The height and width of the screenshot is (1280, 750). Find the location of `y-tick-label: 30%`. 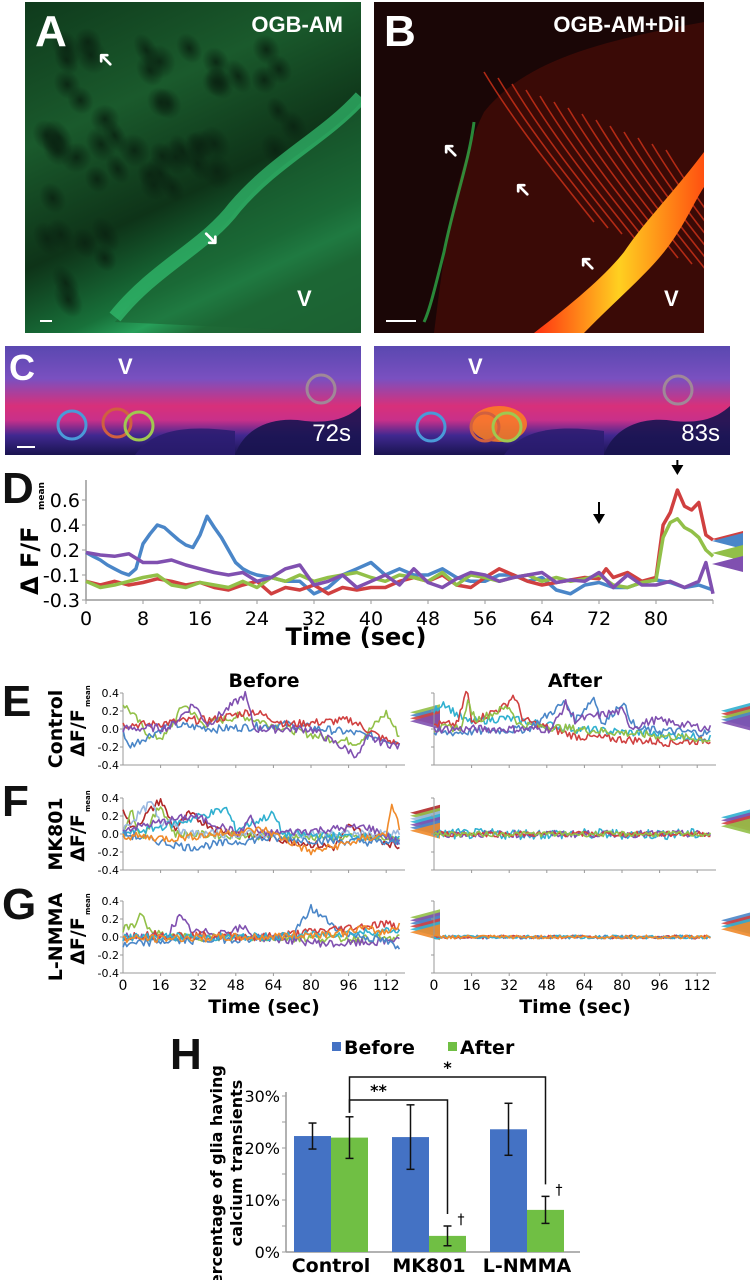

y-tick-label: 30% is located at coordinates (262, 1096).